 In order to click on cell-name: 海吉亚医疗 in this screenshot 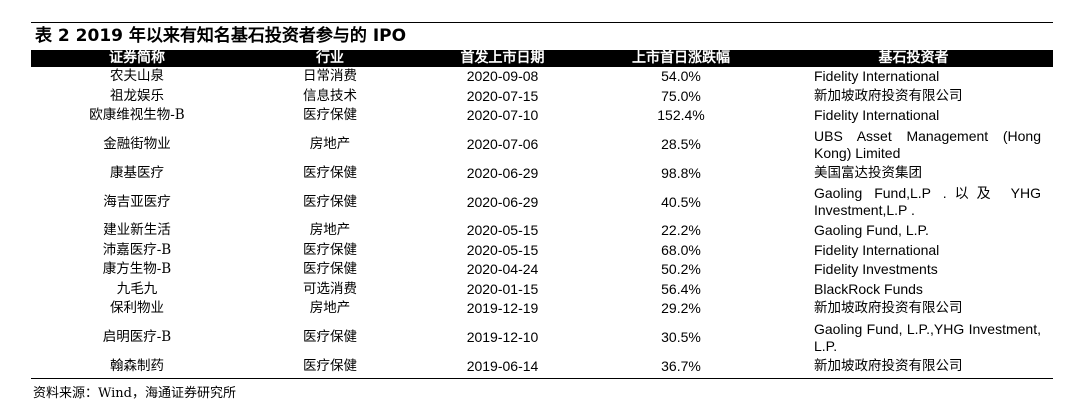, I will do `click(137, 201)`.